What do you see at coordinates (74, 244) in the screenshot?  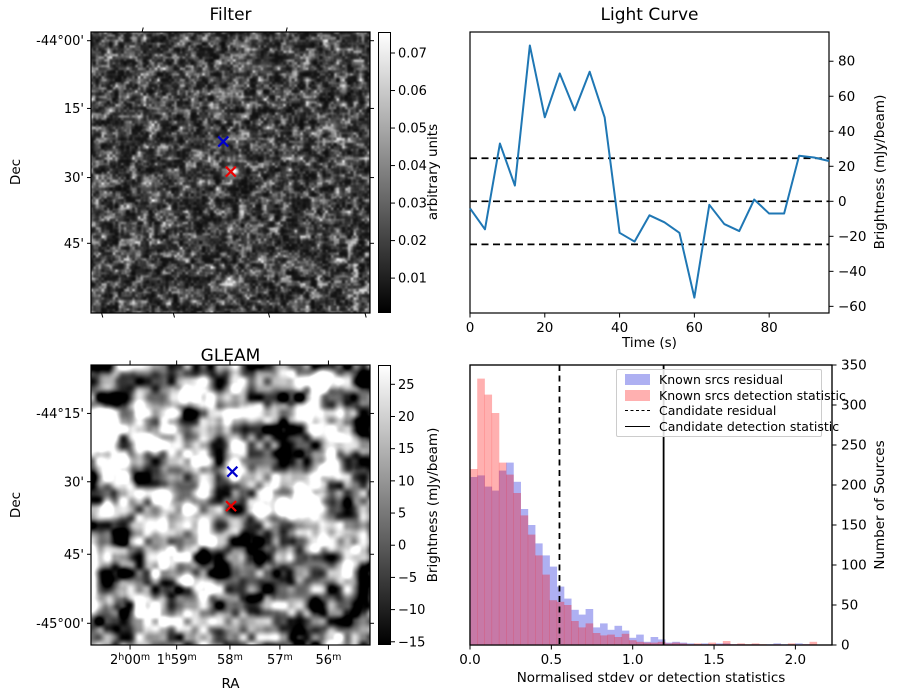 I see `dec-tick-label: 45'` at bounding box center [74, 244].